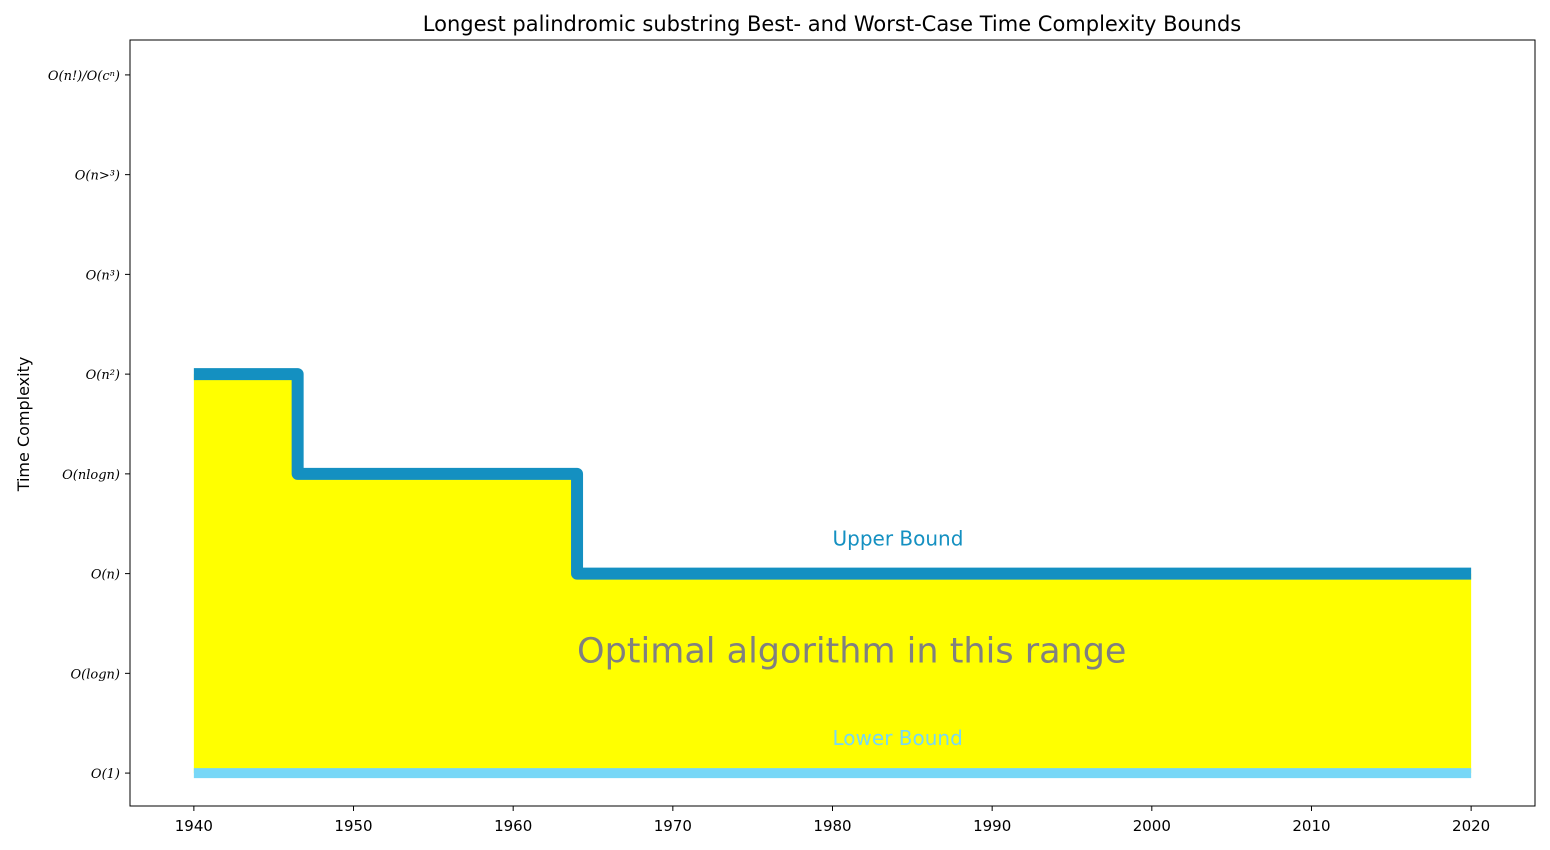 The image size is (1550, 850). I want to click on y-tick-label: O(n), so click(105, 575).